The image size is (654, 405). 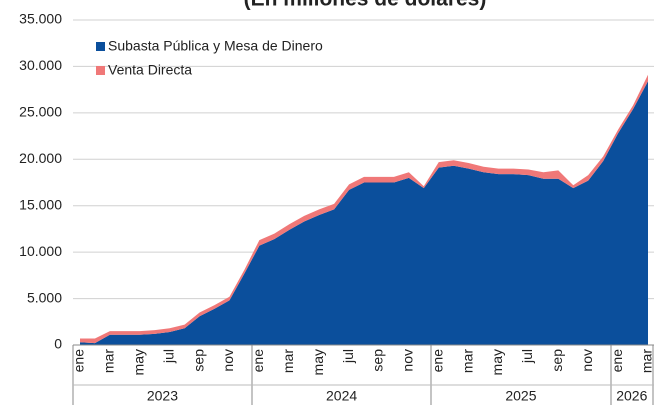 I want to click on y-tick-label: 10.000, so click(x=40, y=251).